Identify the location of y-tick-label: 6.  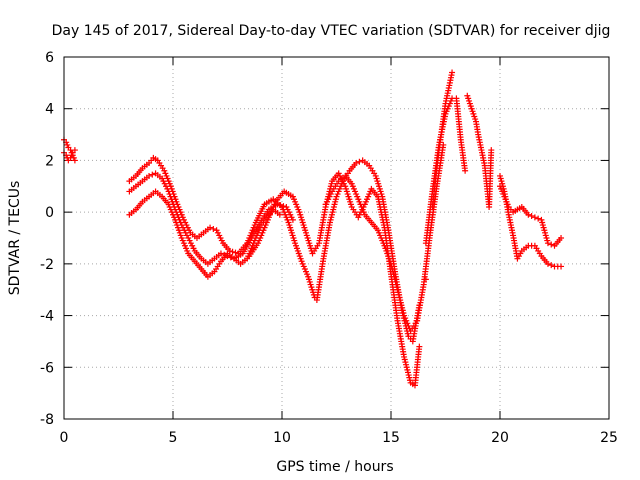
(49, 58).